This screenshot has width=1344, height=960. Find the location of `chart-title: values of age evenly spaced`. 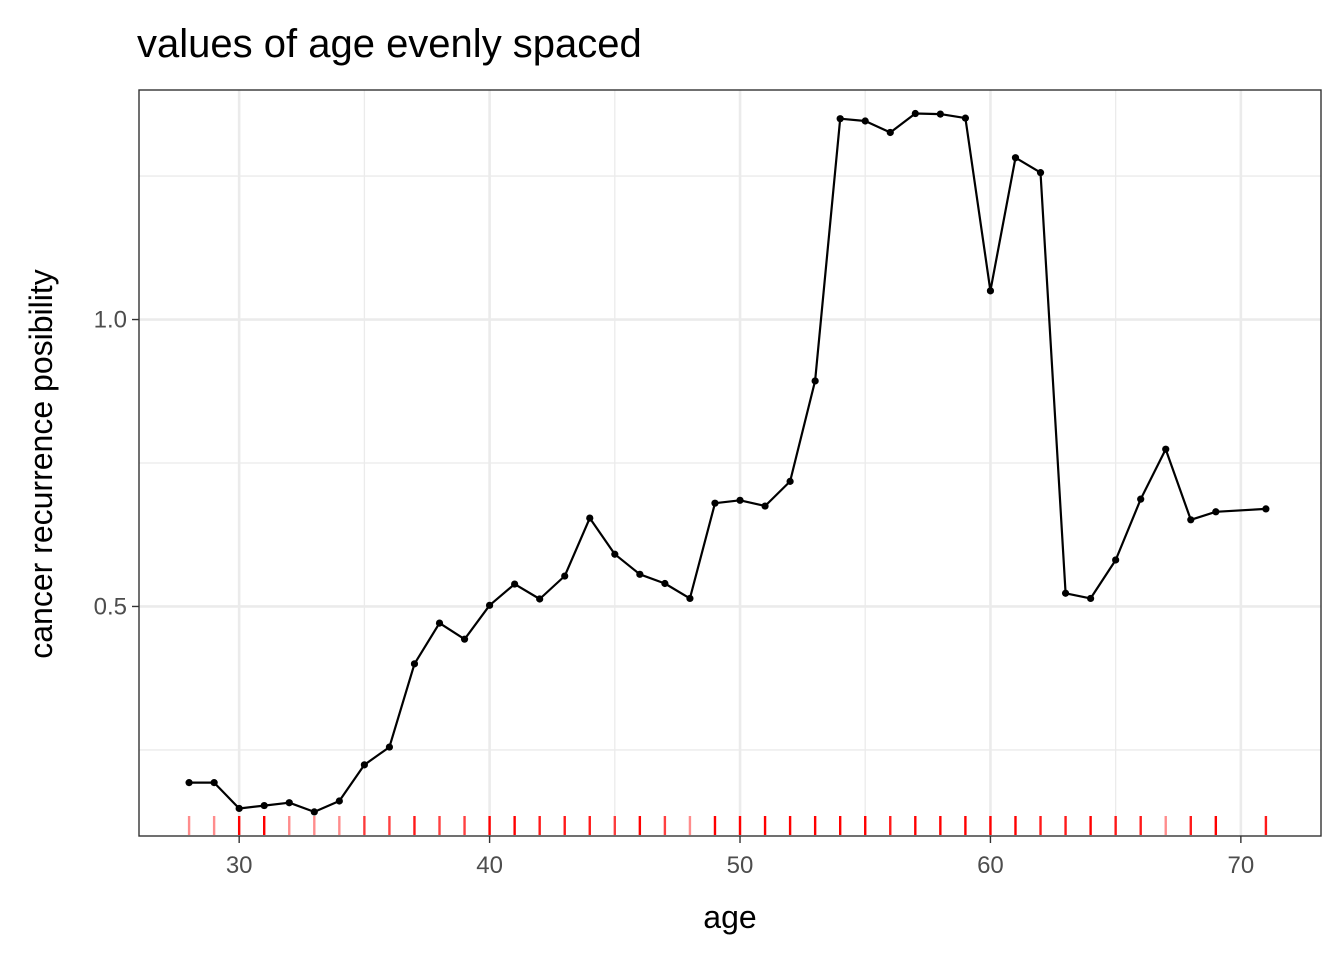

chart-title: values of age evenly spaced is located at coordinates (389, 44).